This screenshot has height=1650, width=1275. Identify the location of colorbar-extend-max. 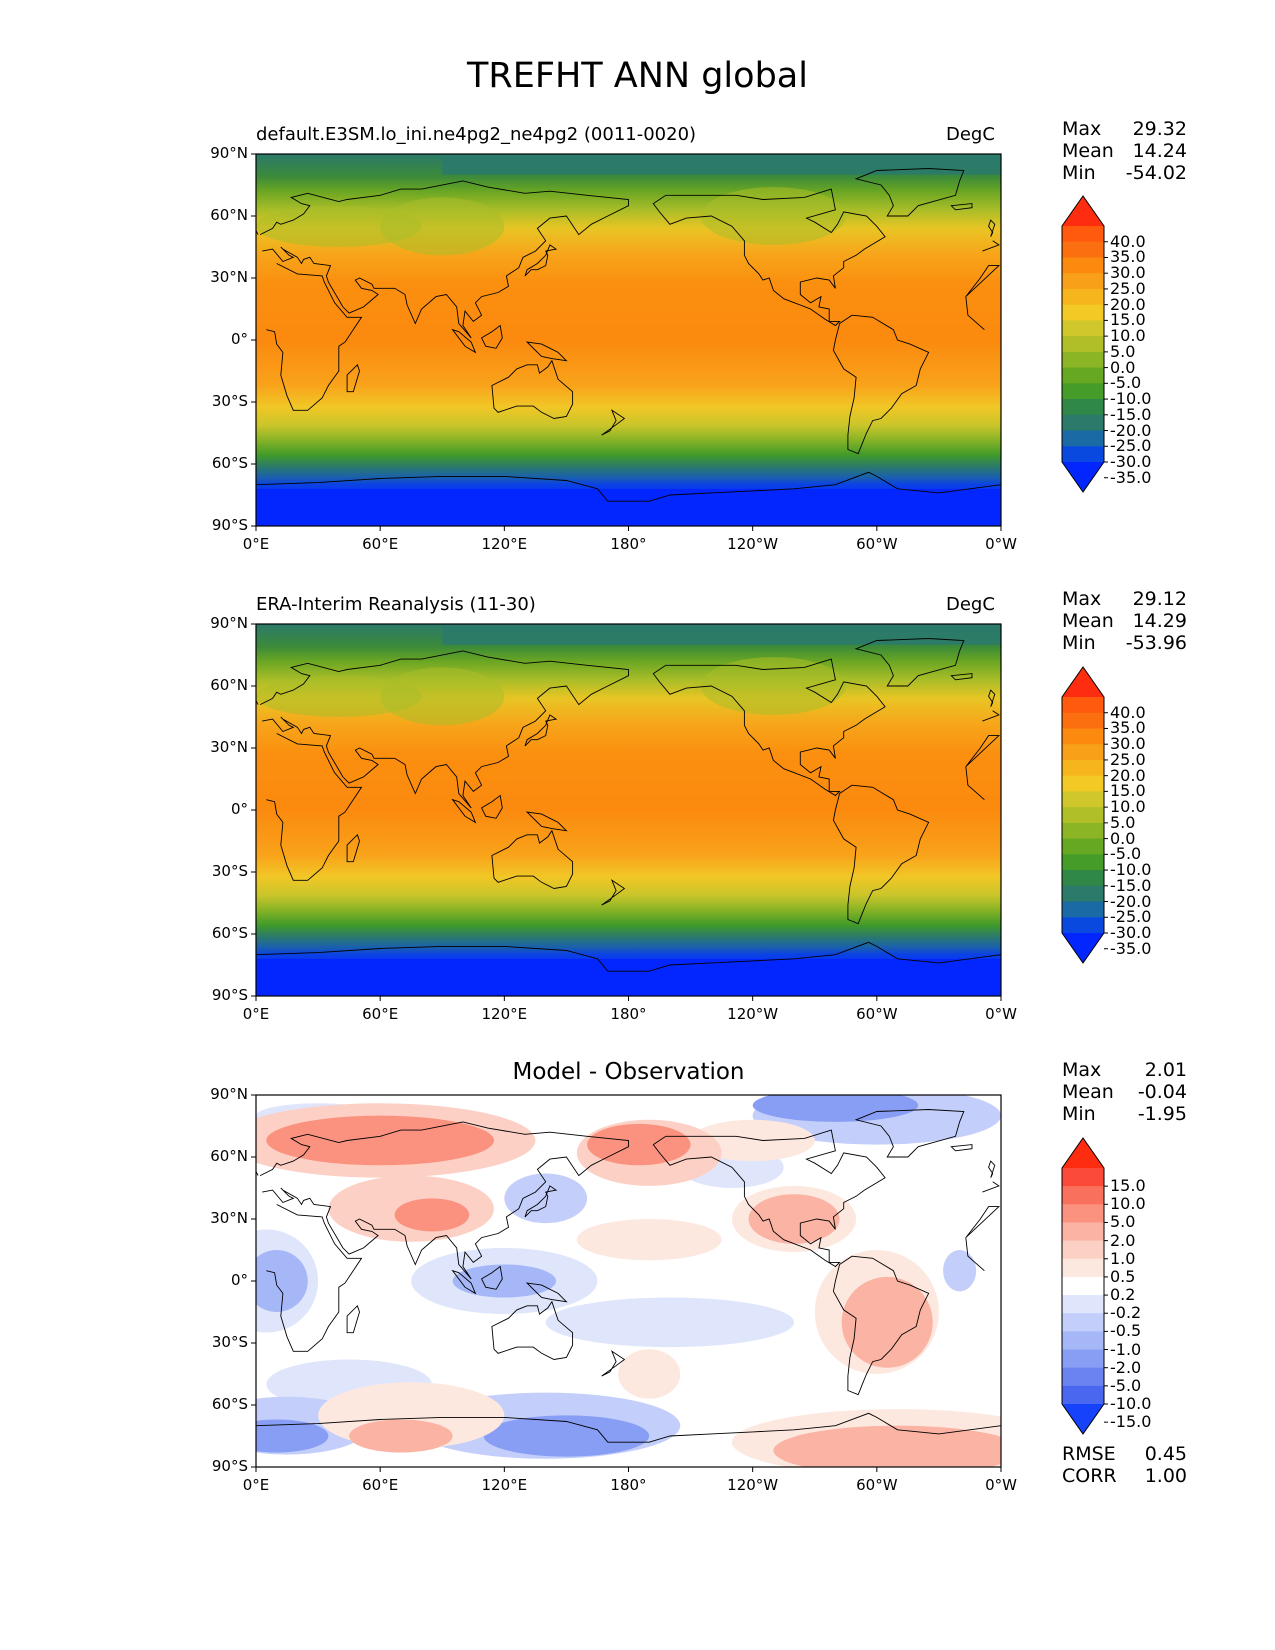
(1083, 682).